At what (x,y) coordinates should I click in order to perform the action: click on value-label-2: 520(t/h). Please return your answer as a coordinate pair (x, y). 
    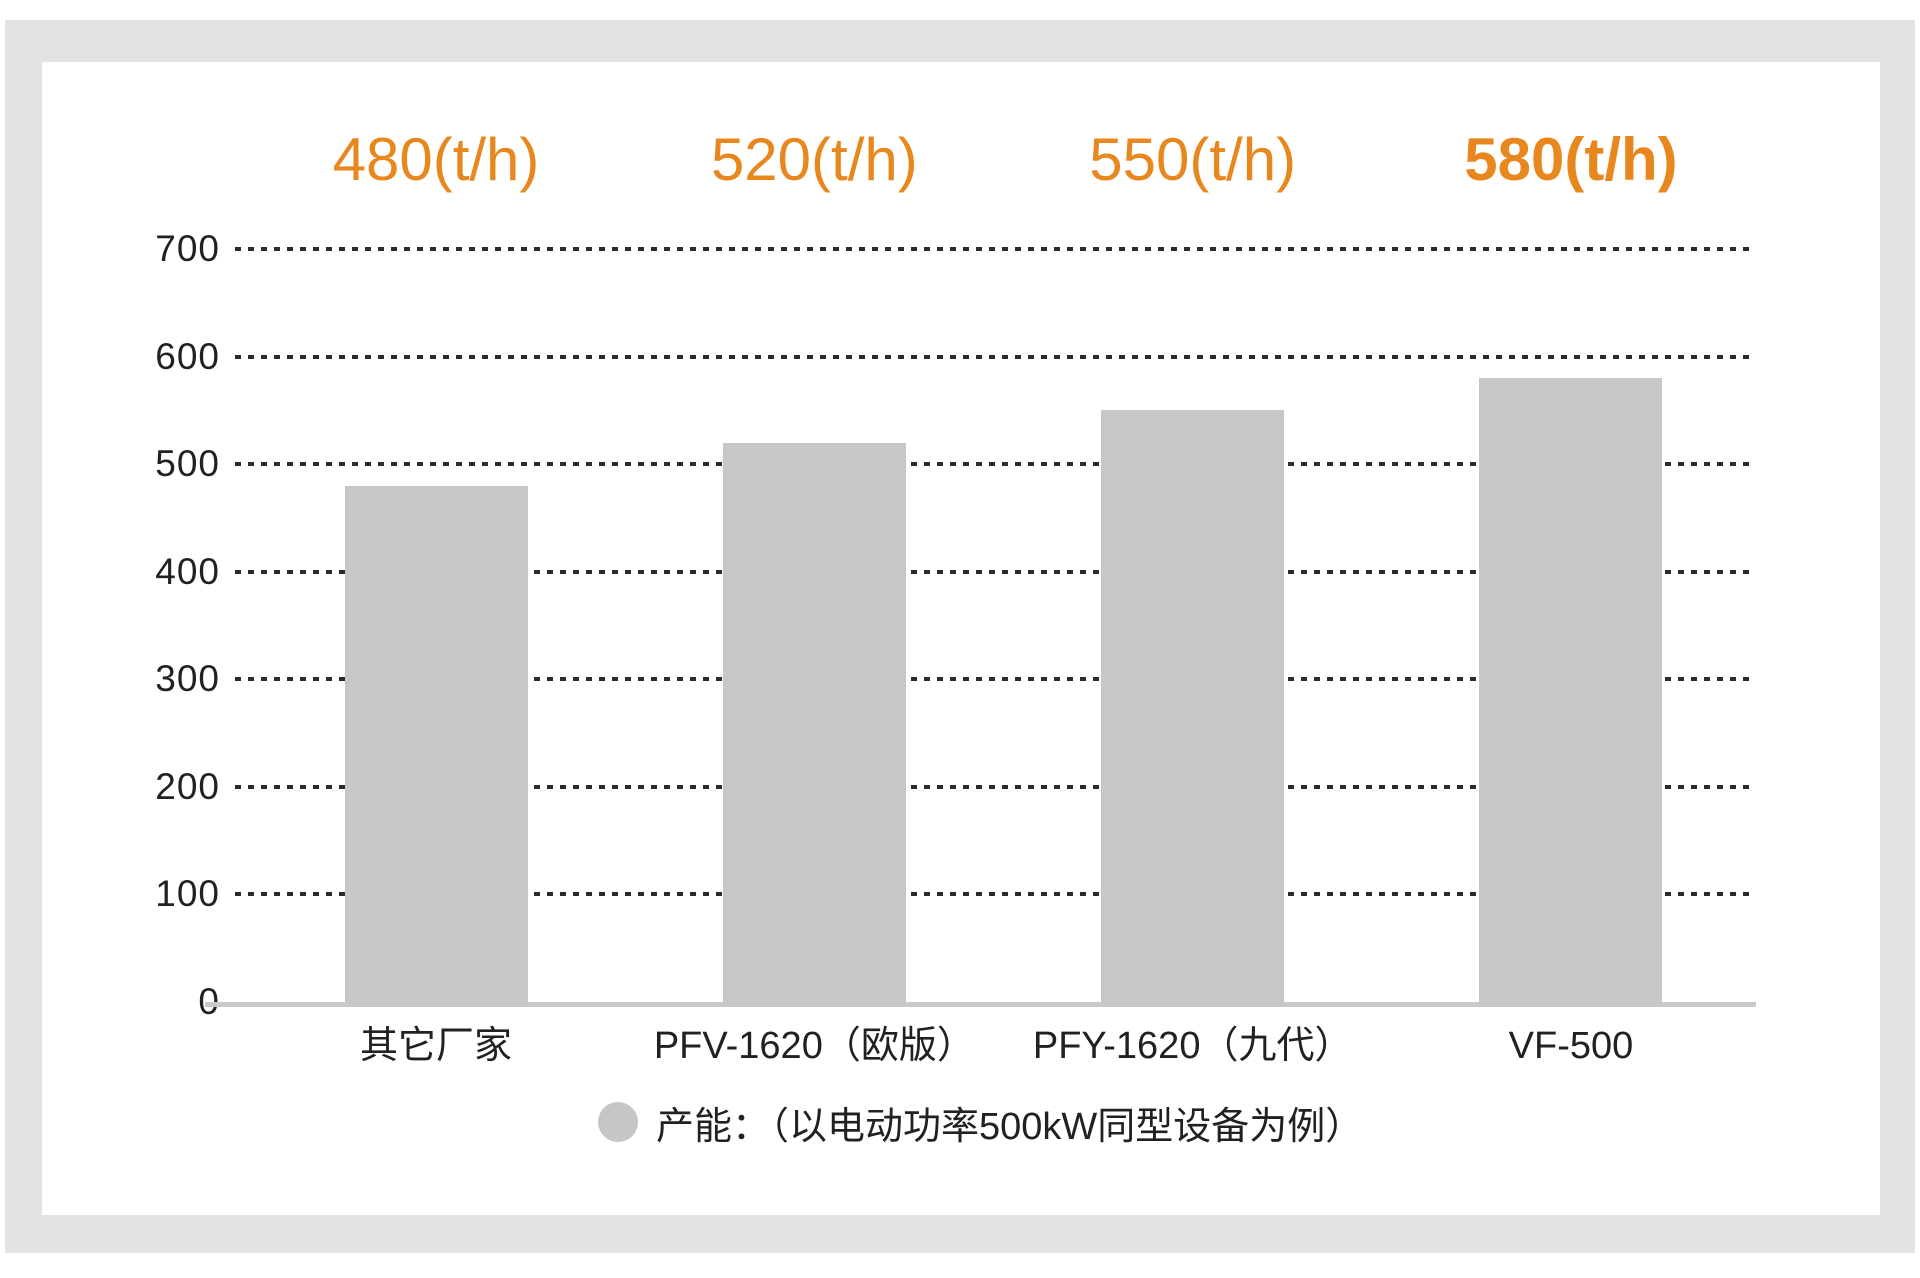
    Looking at the image, I should click on (814, 159).